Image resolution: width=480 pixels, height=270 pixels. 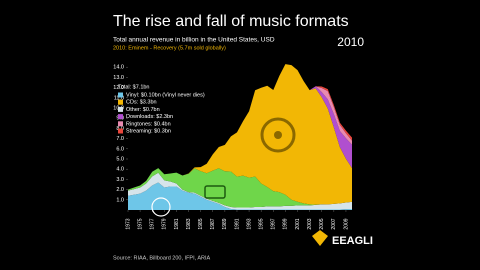 What do you see at coordinates (134, 87) in the screenshot?
I see `legend-title: Total: $7.1bn` at bounding box center [134, 87].